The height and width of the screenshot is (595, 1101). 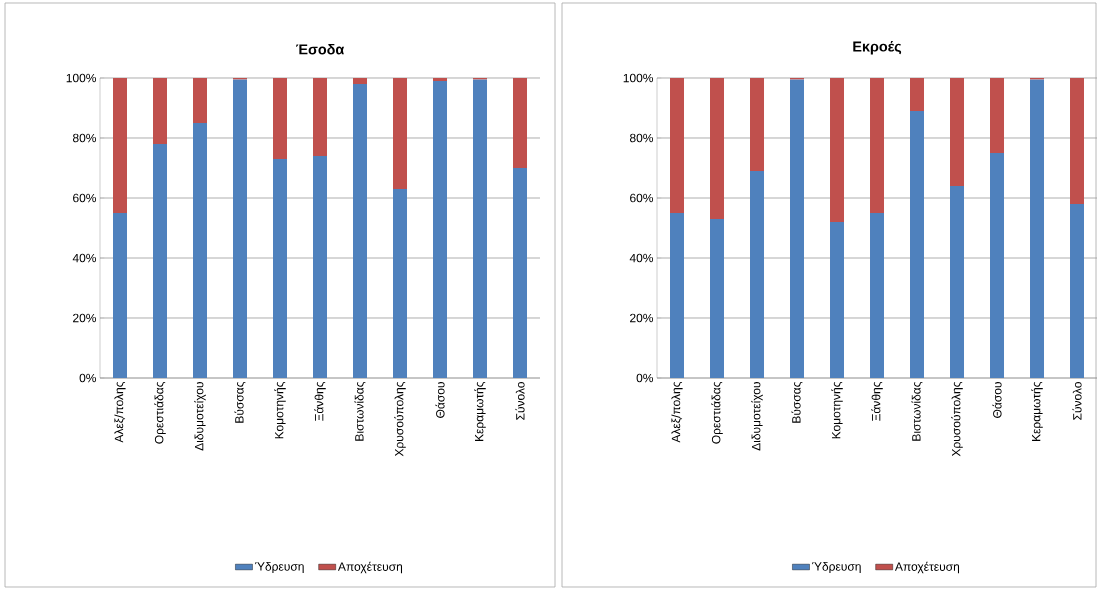 What do you see at coordinates (877, 47) in the screenshot?
I see `chart-title: Εκροές` at bounding box center [877, 47].